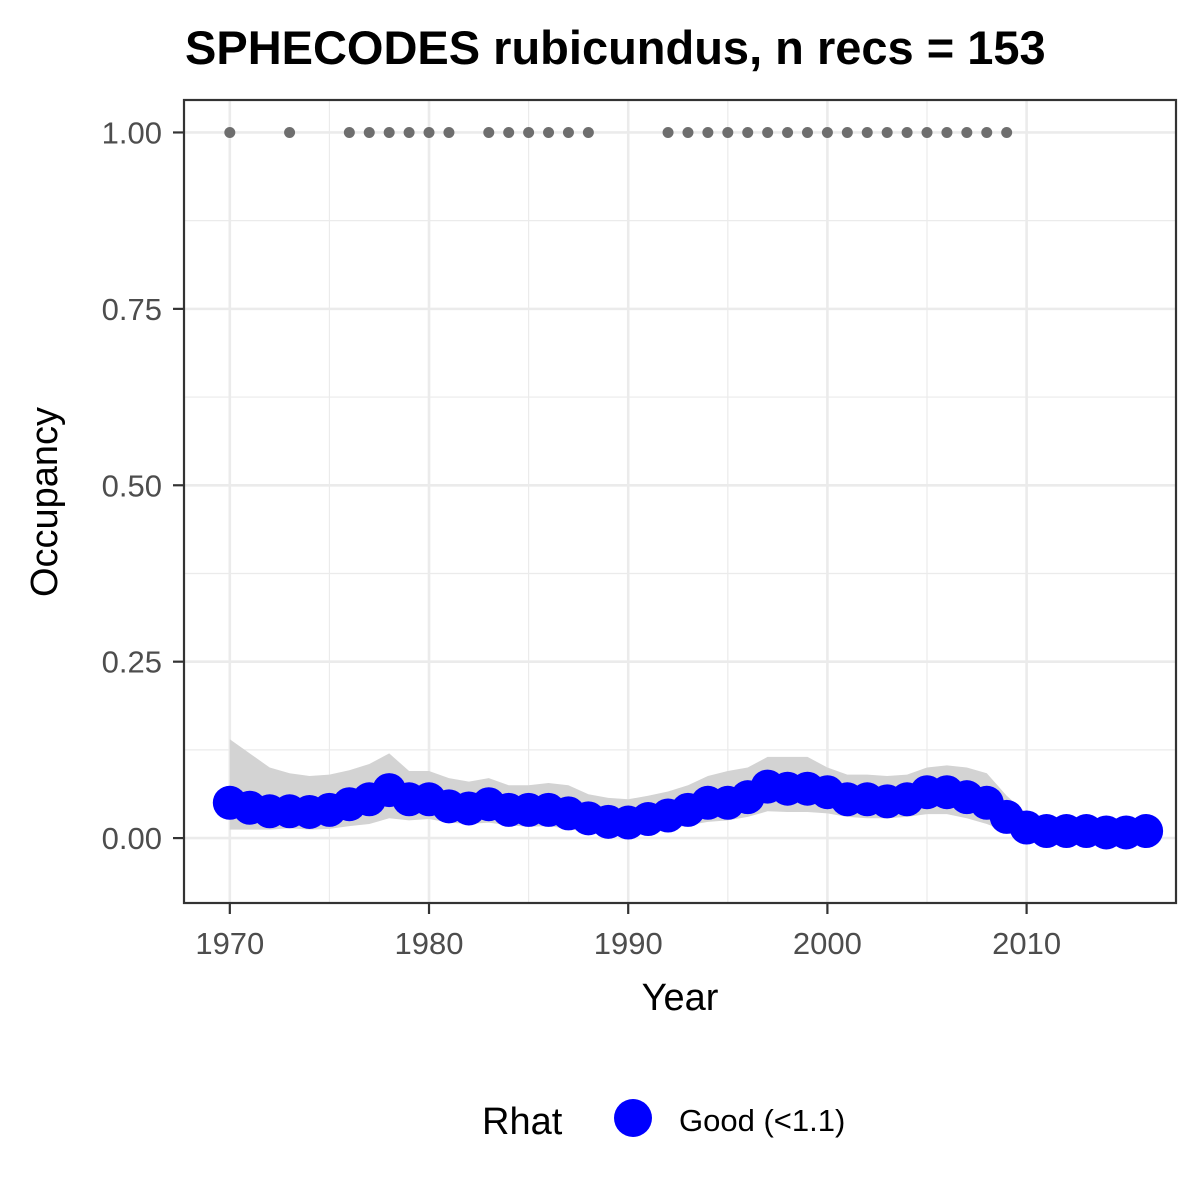 The image size is (1200, 1200). Describe the element at coordinates (663, 1121) in the screenshot. I see `legend: Rhat Good (<1.1)` at that location.